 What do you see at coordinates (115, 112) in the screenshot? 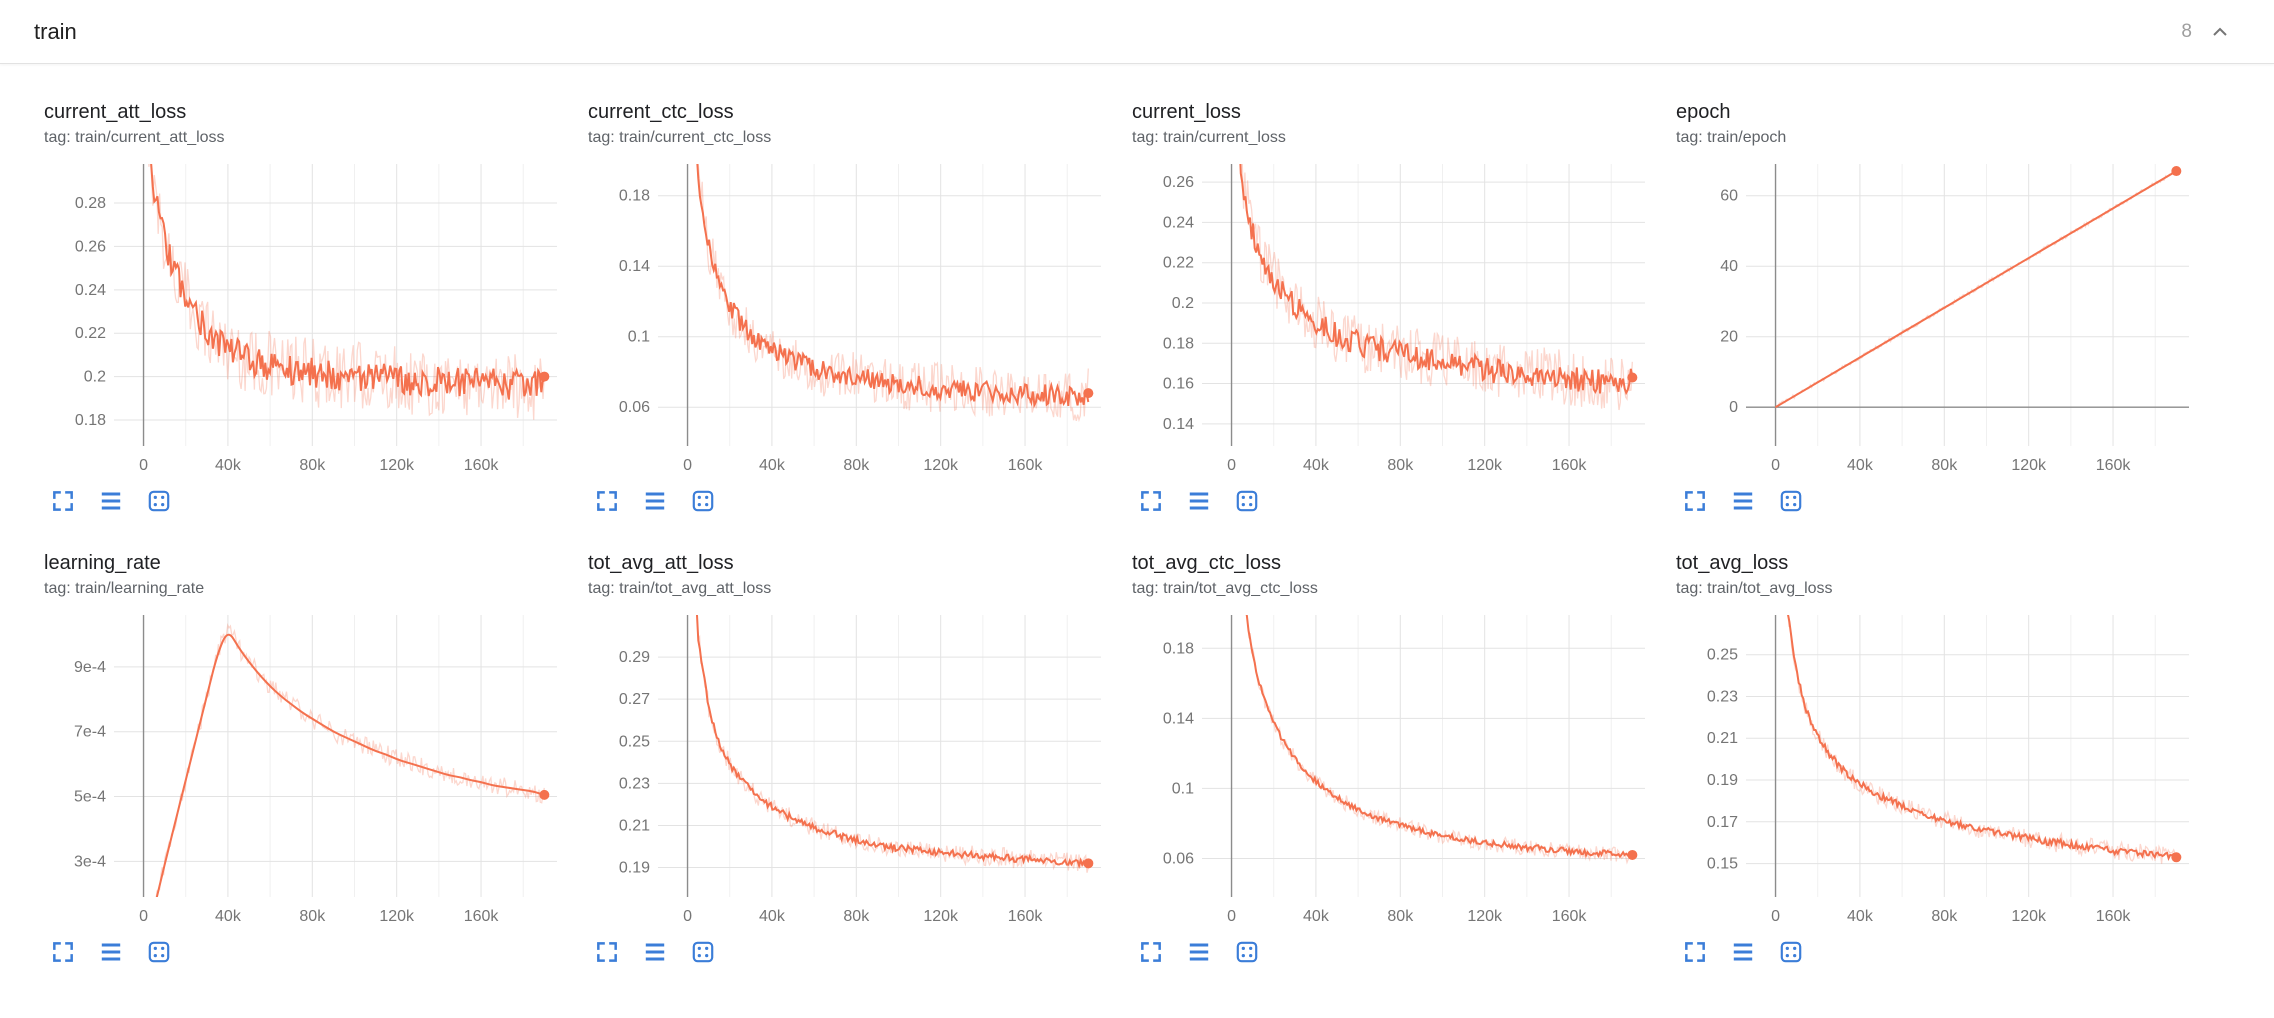
I see `chart-title: current_att_loss` at bounding box center [115, 112].